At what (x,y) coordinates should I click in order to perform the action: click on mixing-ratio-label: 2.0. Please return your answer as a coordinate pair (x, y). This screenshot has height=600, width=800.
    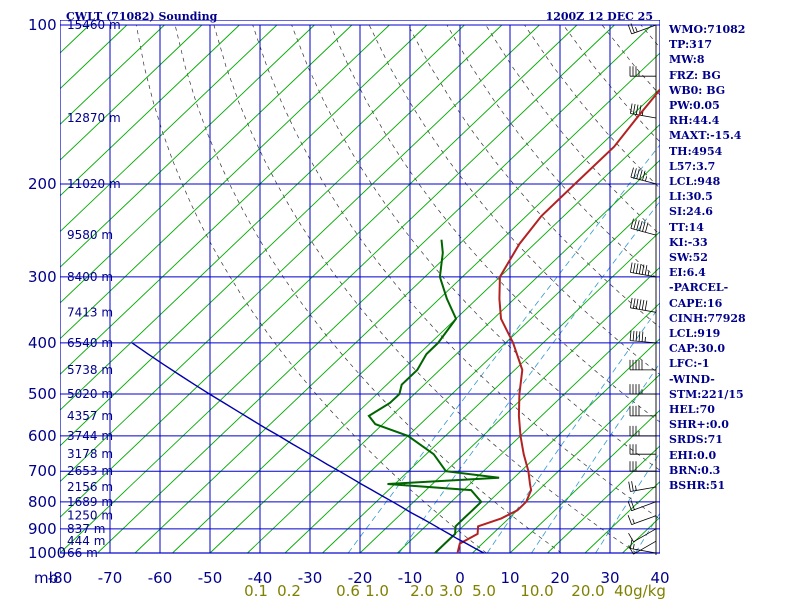
    Looking at the image, I should click on (422, 591).